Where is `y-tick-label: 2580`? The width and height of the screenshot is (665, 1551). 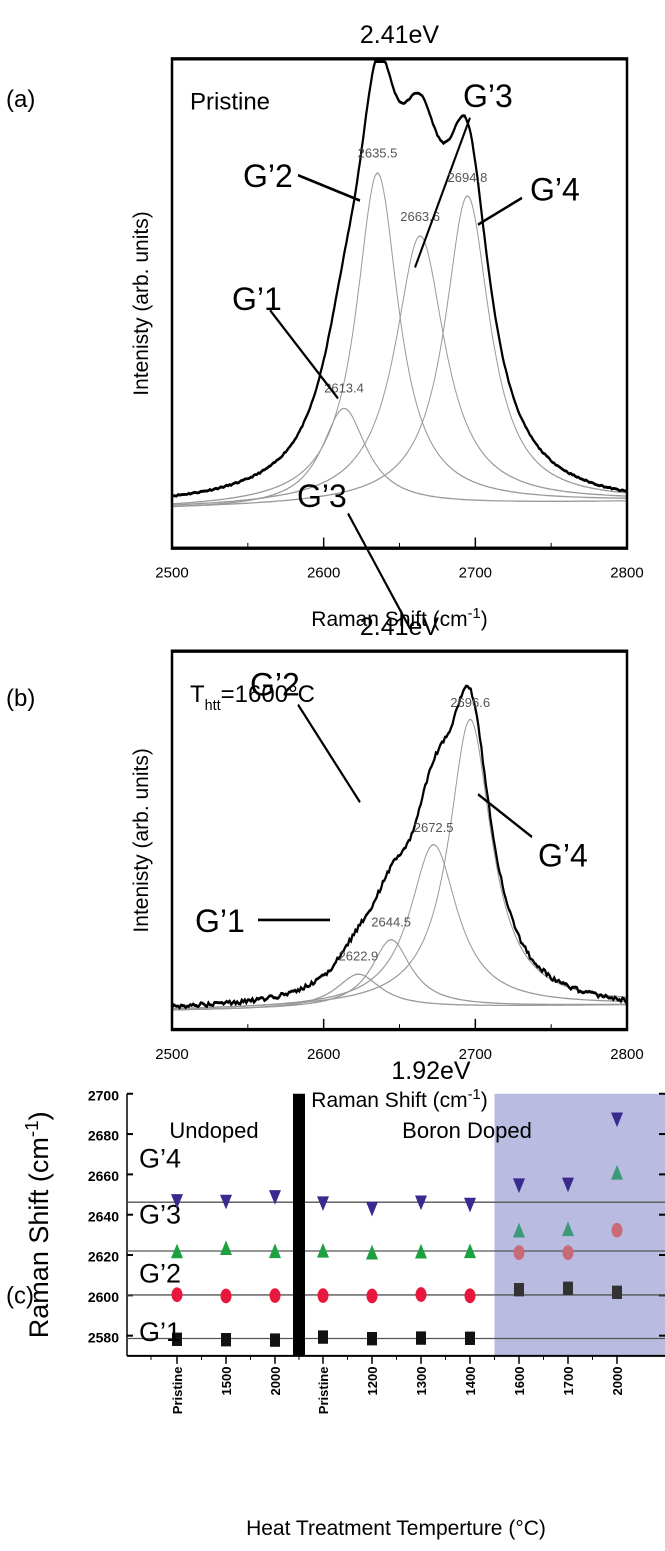
y-tick-label: 2580 is located at coordinates (103, 1337).